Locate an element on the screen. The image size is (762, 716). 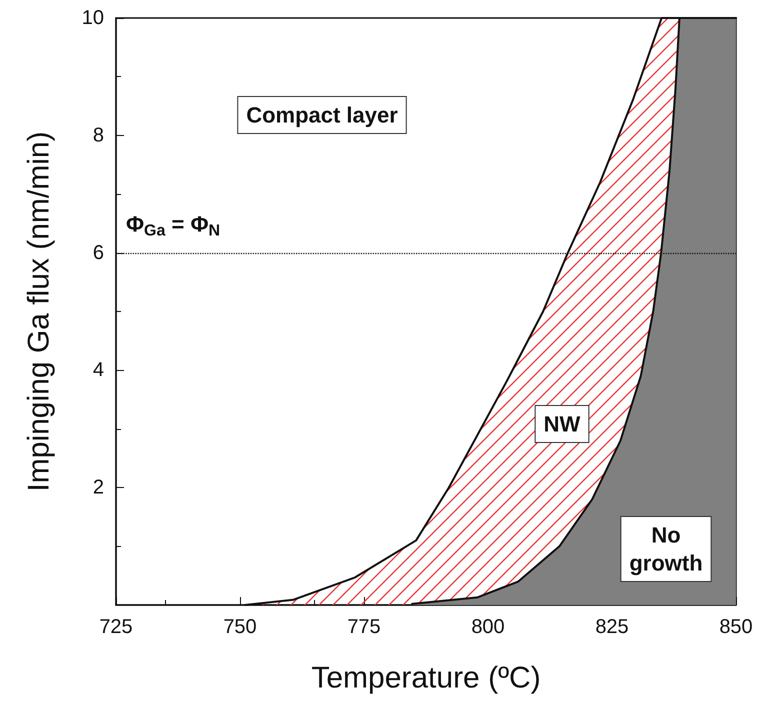
y-axis-title: Impinging Ga flux (nm/min) is located at coordinates (39, 311).